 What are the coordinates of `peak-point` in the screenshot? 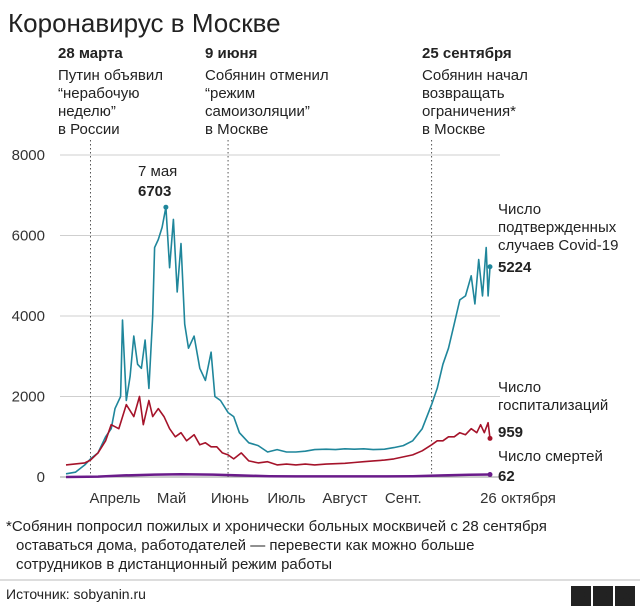 It's located at (166, 207).